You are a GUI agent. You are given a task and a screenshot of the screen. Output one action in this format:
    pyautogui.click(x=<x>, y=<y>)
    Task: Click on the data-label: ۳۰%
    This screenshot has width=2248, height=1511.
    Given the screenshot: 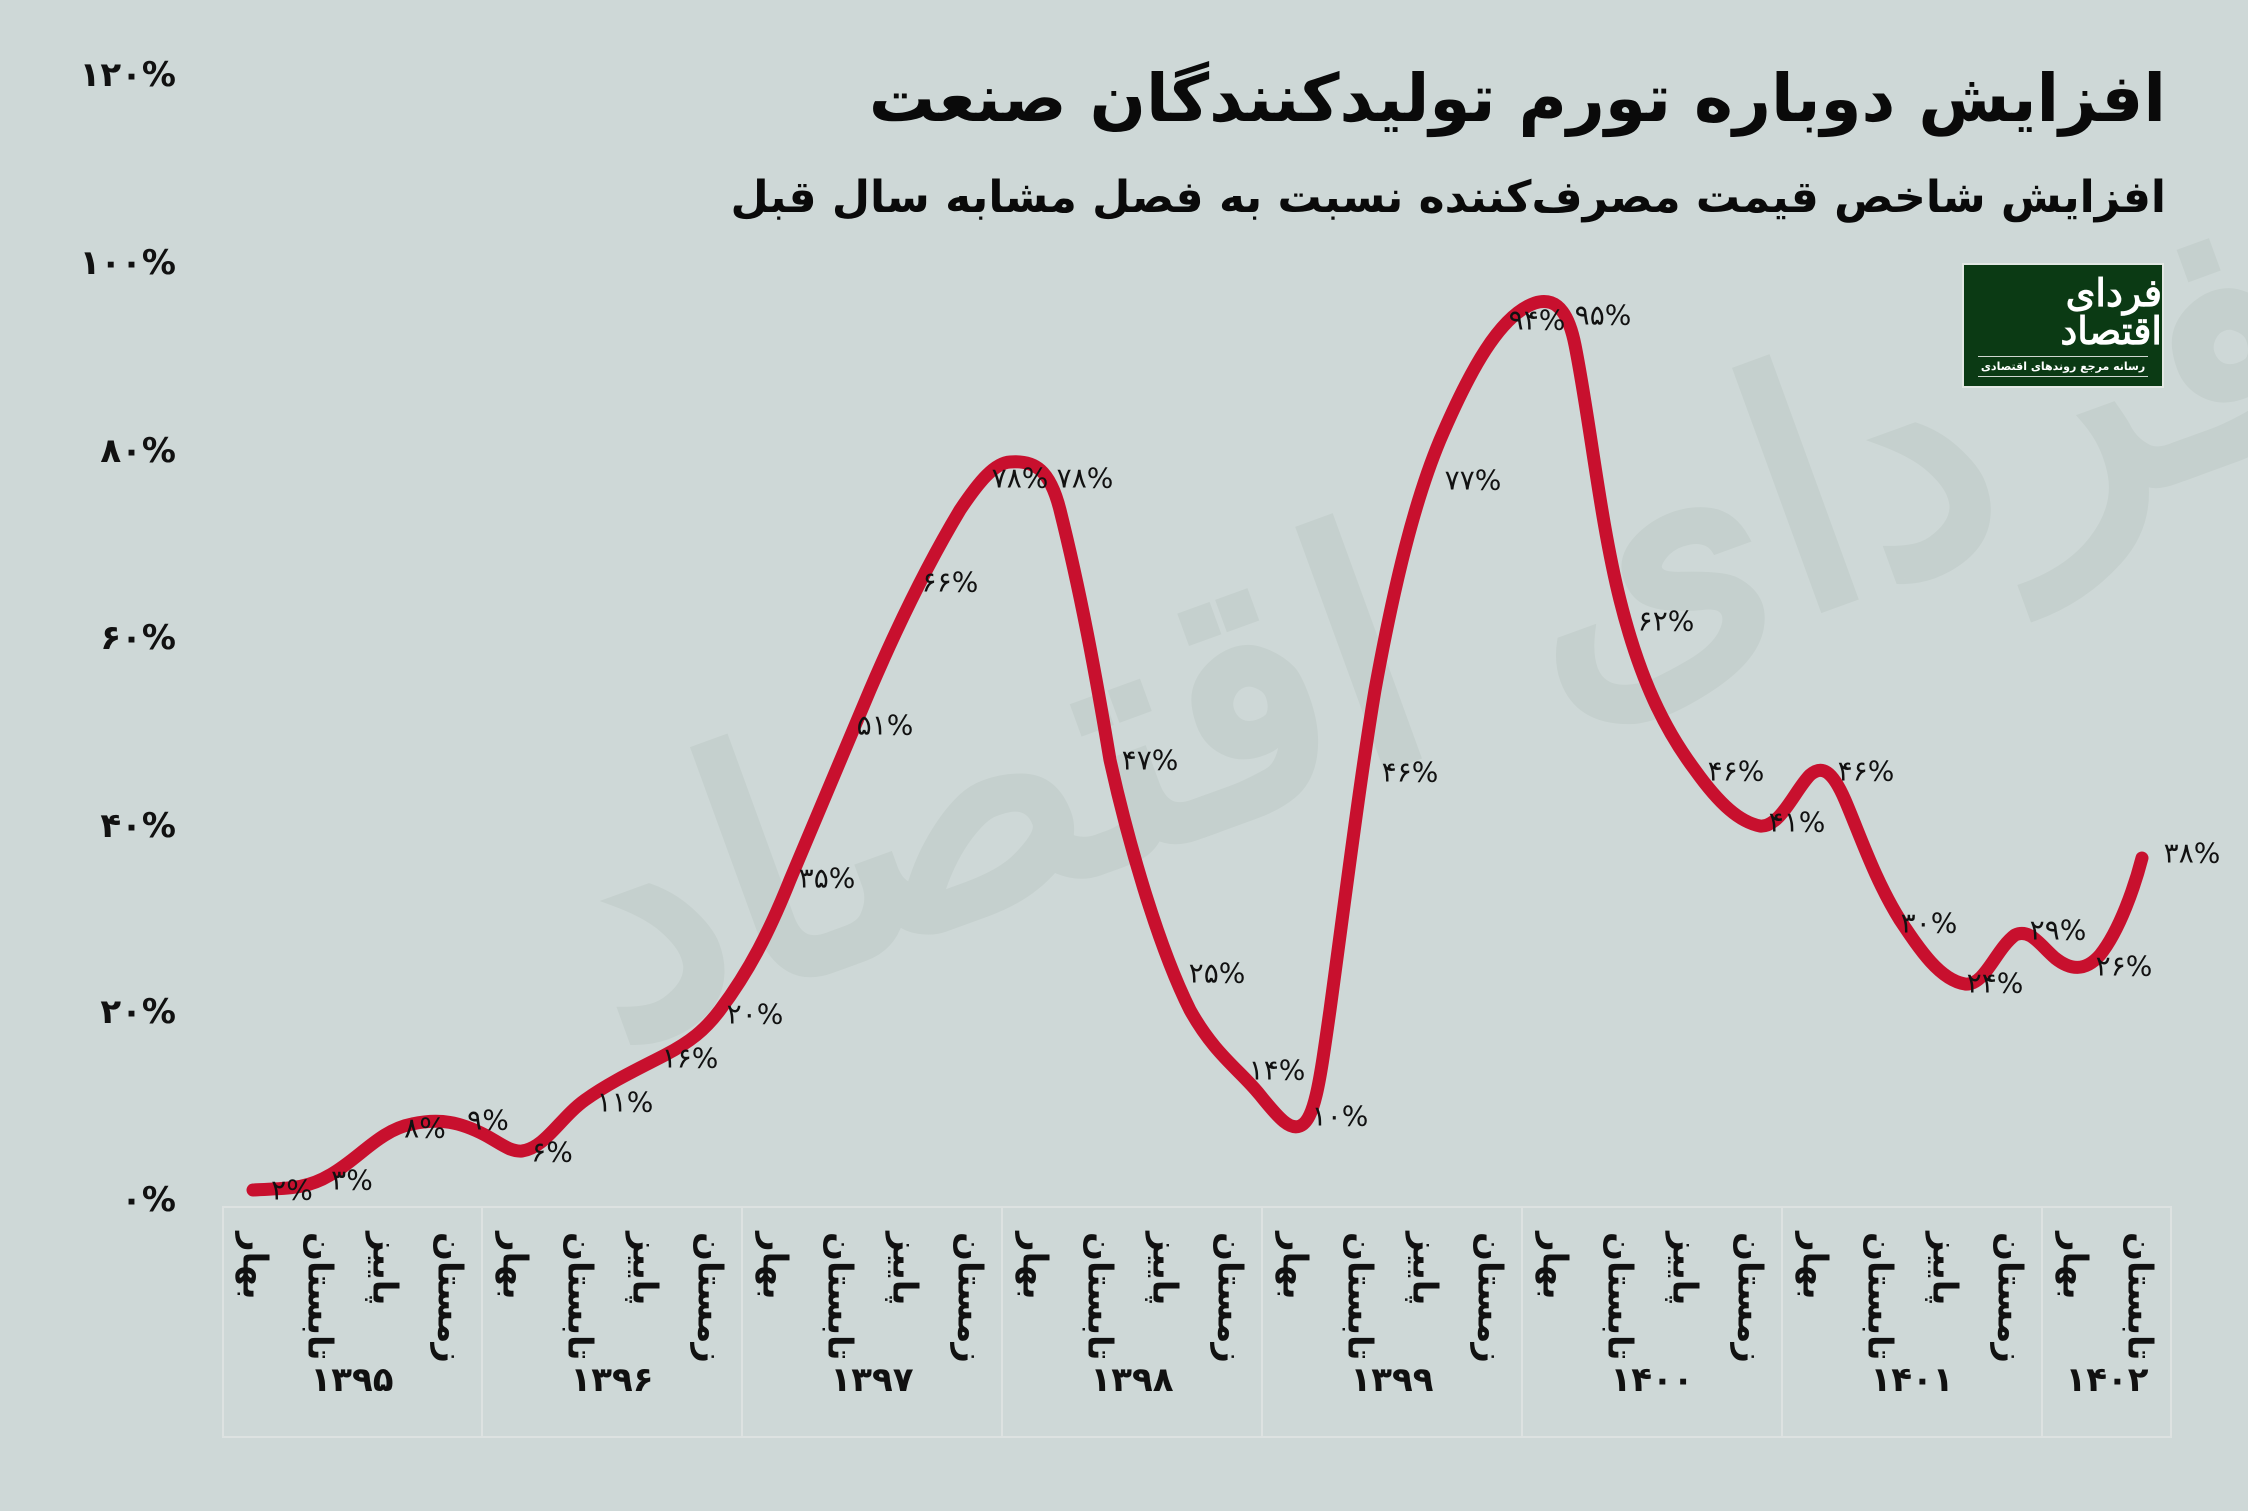 What is the action you would take?
    pyautogui.click(x=1929, y=923)
    